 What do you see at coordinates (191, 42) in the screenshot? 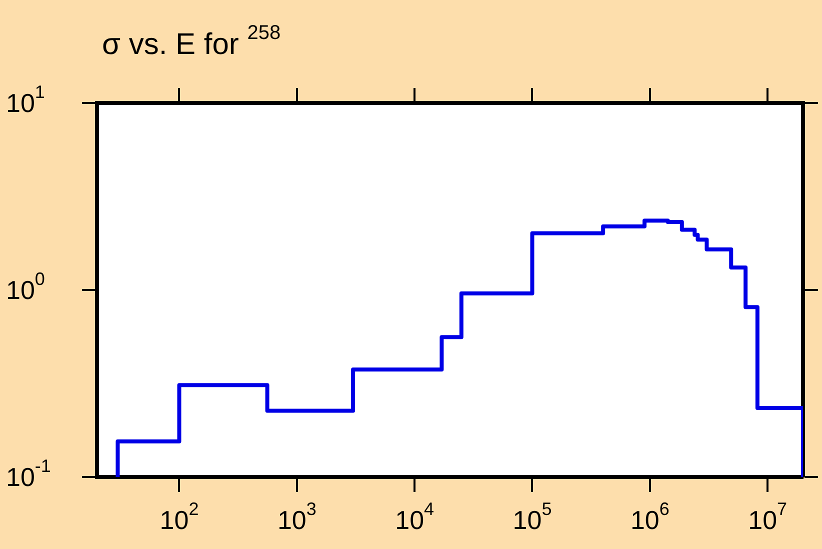
I see `chart-title: σ vs. E for $^{258}$` at bounding box center [191, 42].